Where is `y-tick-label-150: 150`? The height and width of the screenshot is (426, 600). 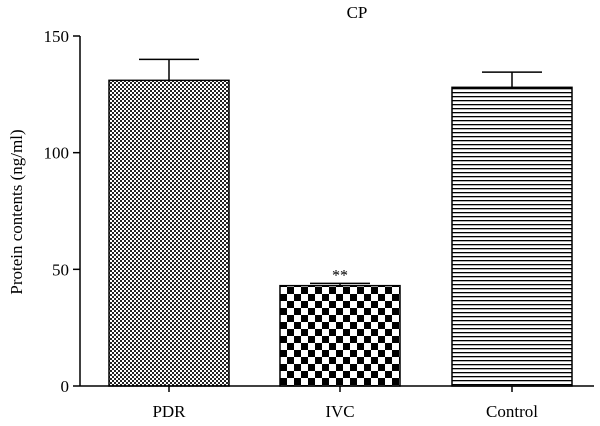
y-tick-label-150: 150 is located at coordinates (57, 36).